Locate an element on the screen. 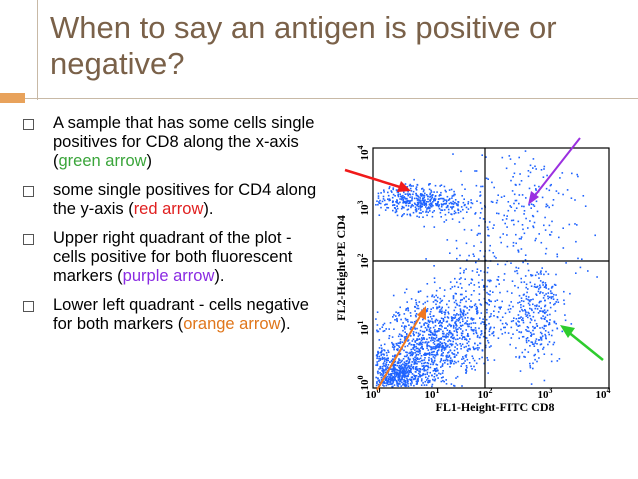 This screenshot has width=638, height=479. x-tick-label: 103 is located at coordinates (545, 393).